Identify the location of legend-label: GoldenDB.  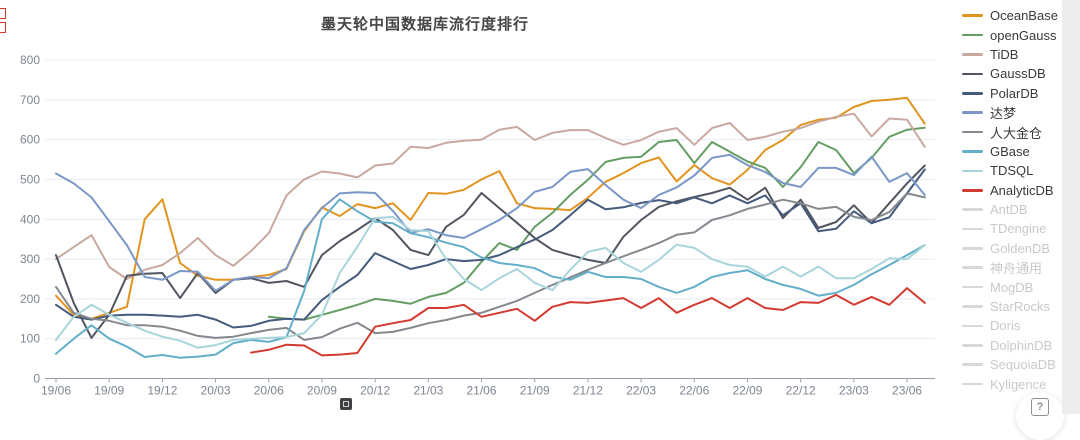
(1020, 248).